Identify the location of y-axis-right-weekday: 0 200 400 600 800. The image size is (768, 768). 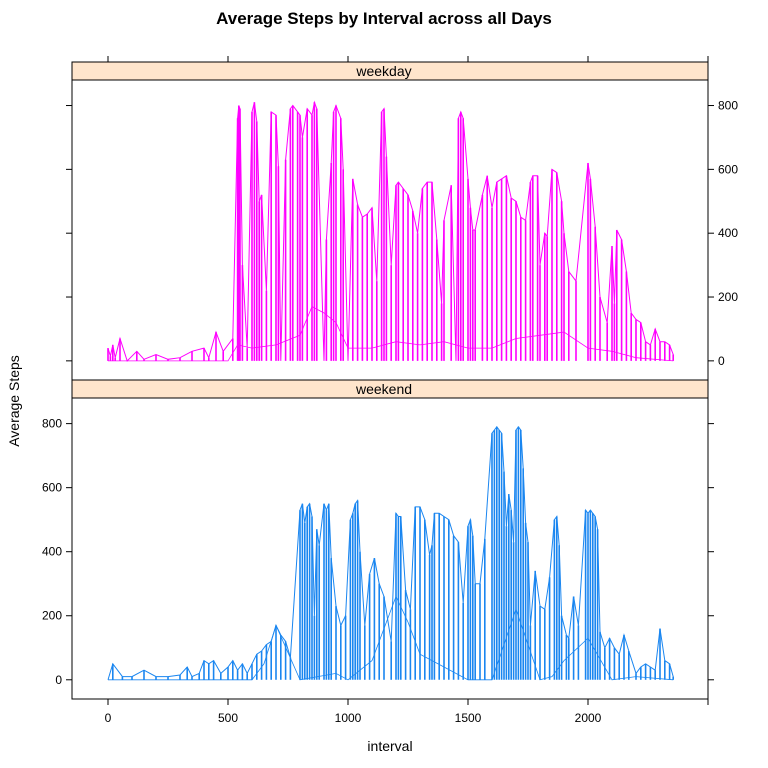
(723, 233).